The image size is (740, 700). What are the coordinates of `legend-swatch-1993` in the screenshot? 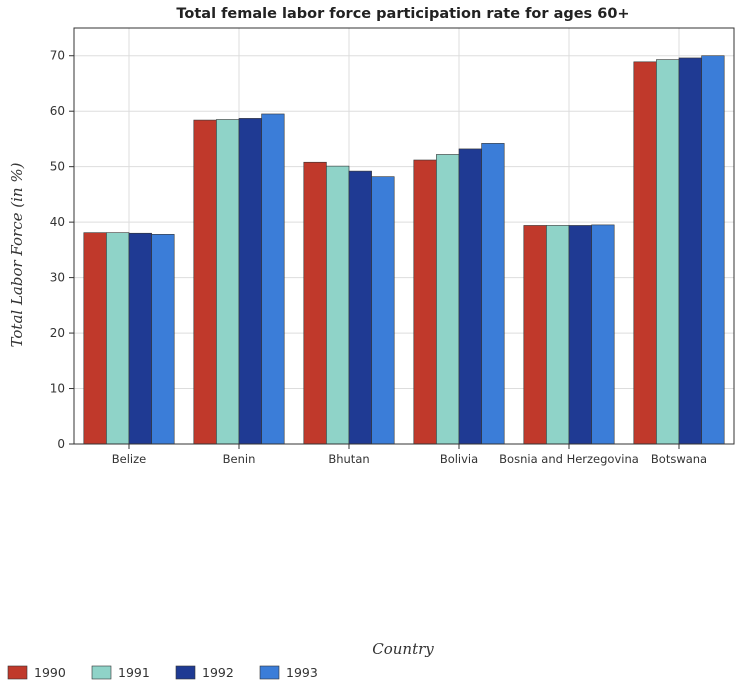 It's located at (269, 672).